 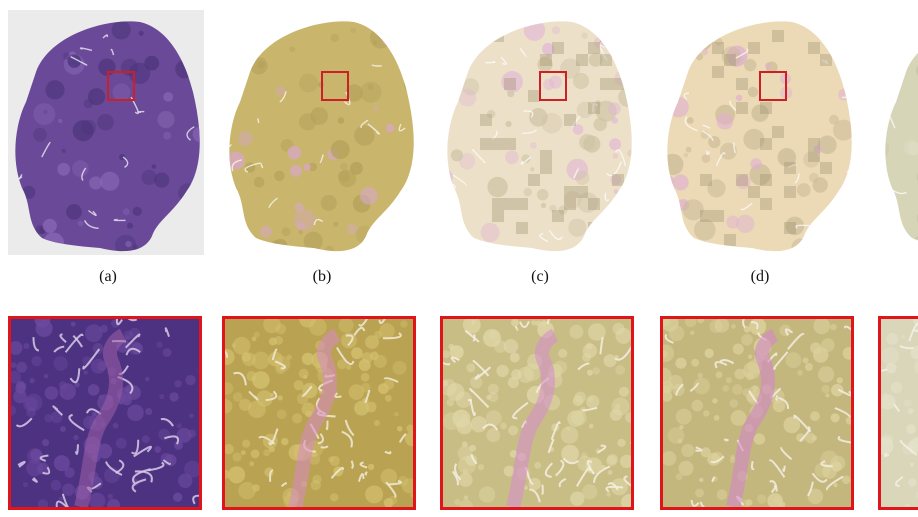 I want to click on zoom-panel-c, so click(x=537, y=413).